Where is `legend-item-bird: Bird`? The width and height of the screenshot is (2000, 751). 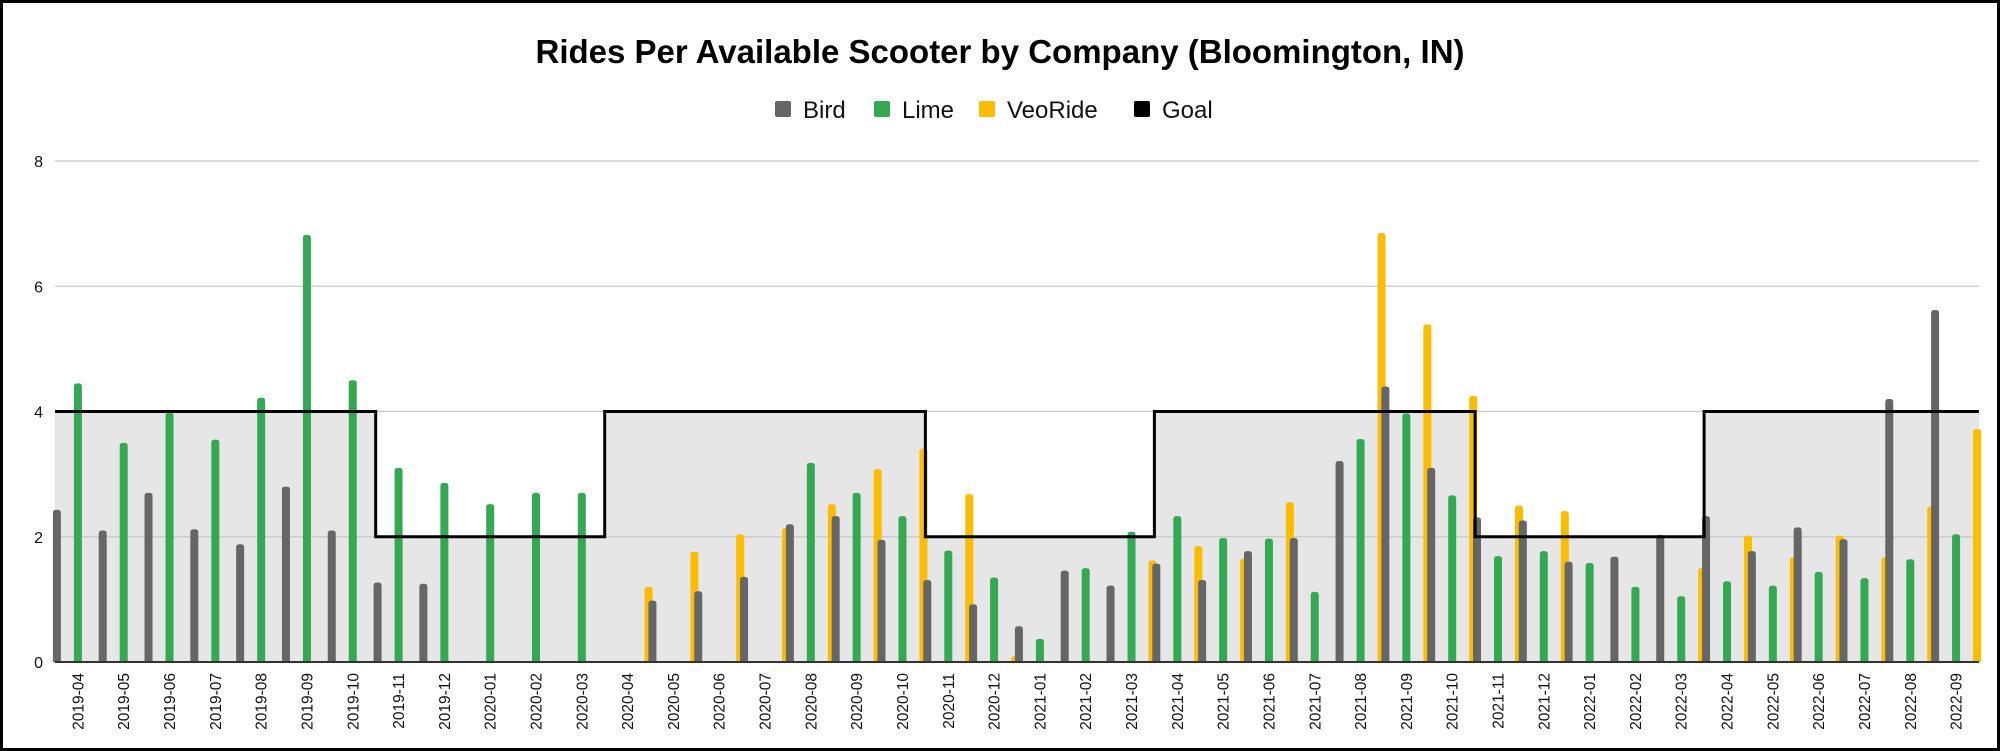 legend-item-bird: Bird is located at coordinates (810, 110).